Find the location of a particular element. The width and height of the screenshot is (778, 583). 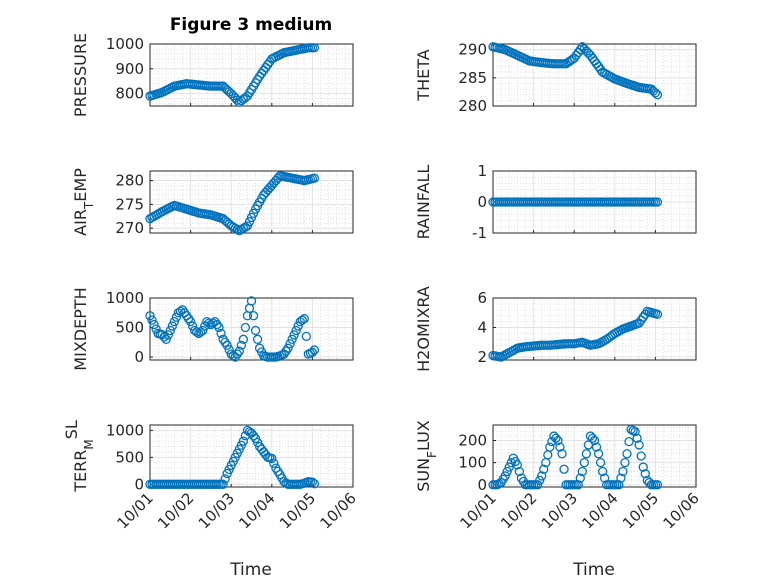

subplot-3: -1 0 1 RAINFALL is located at coordinates (555, 202).